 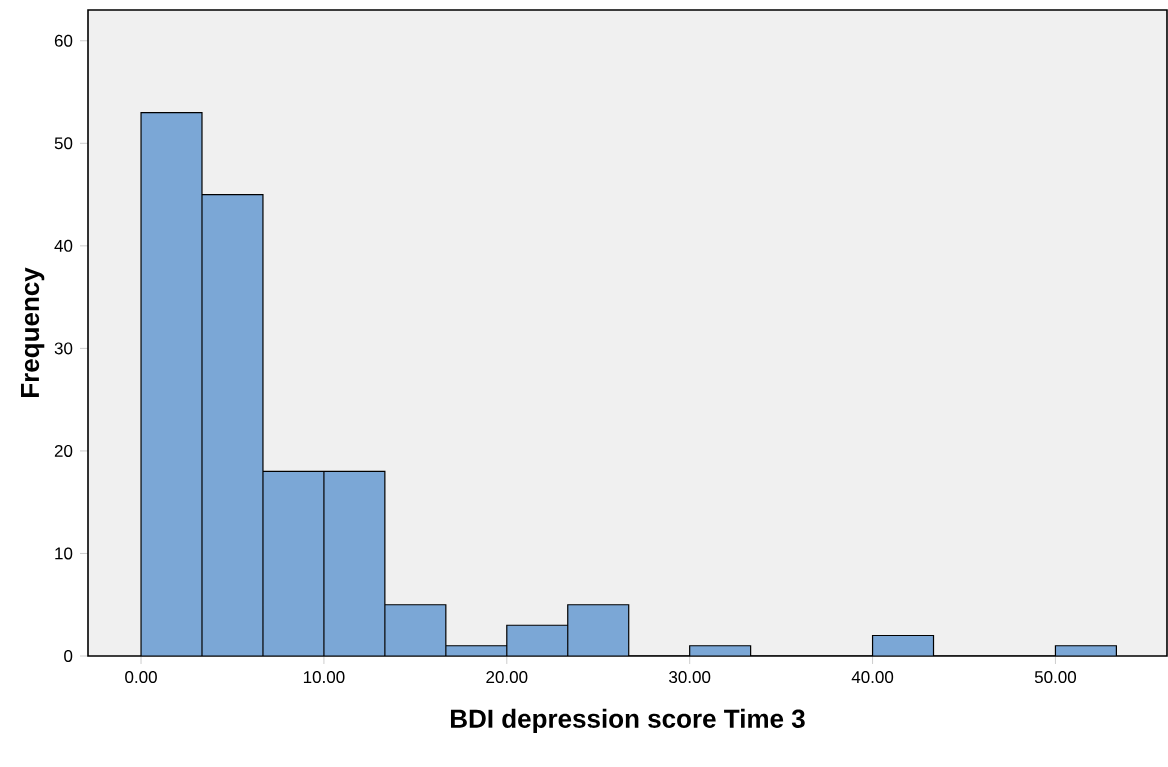 What do you see at coordinates (63, 143) in the screenshot?
I see `y-tick-label: 50` at bounding box center [63, 143].